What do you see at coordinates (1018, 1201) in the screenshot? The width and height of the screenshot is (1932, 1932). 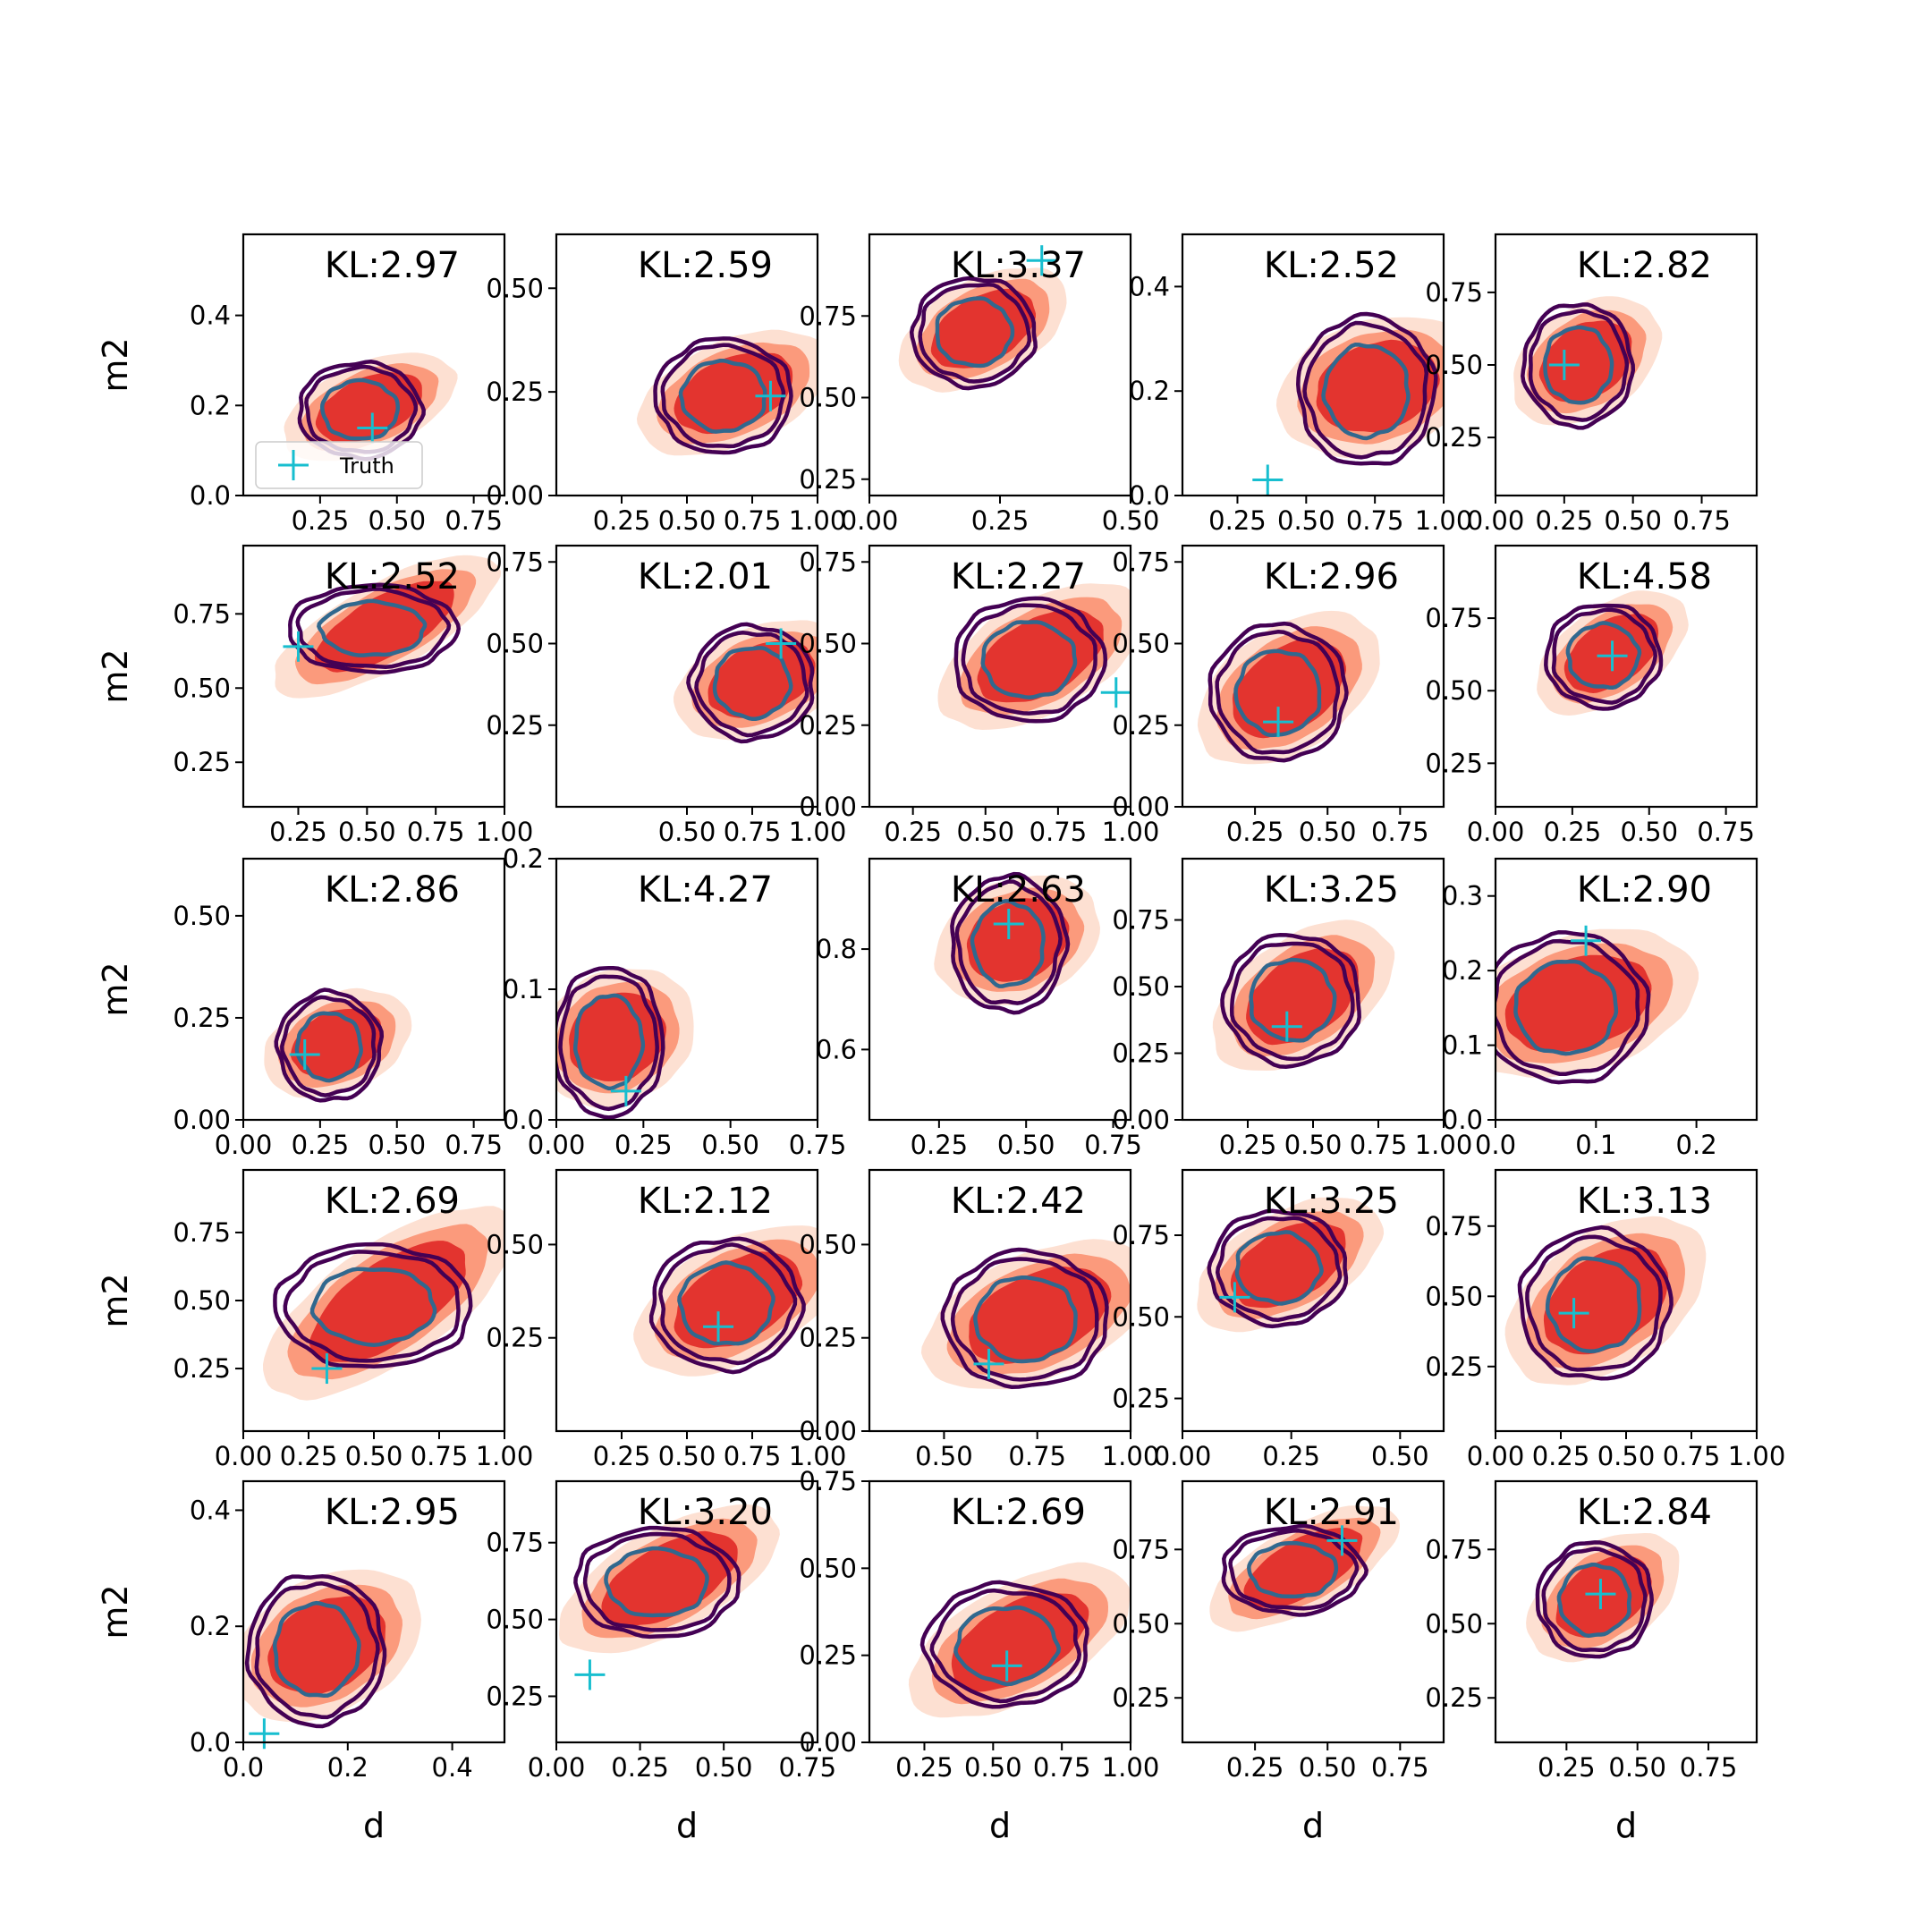 I see `kl-label: KL:2.42` at bounding box center [1018, 1201].